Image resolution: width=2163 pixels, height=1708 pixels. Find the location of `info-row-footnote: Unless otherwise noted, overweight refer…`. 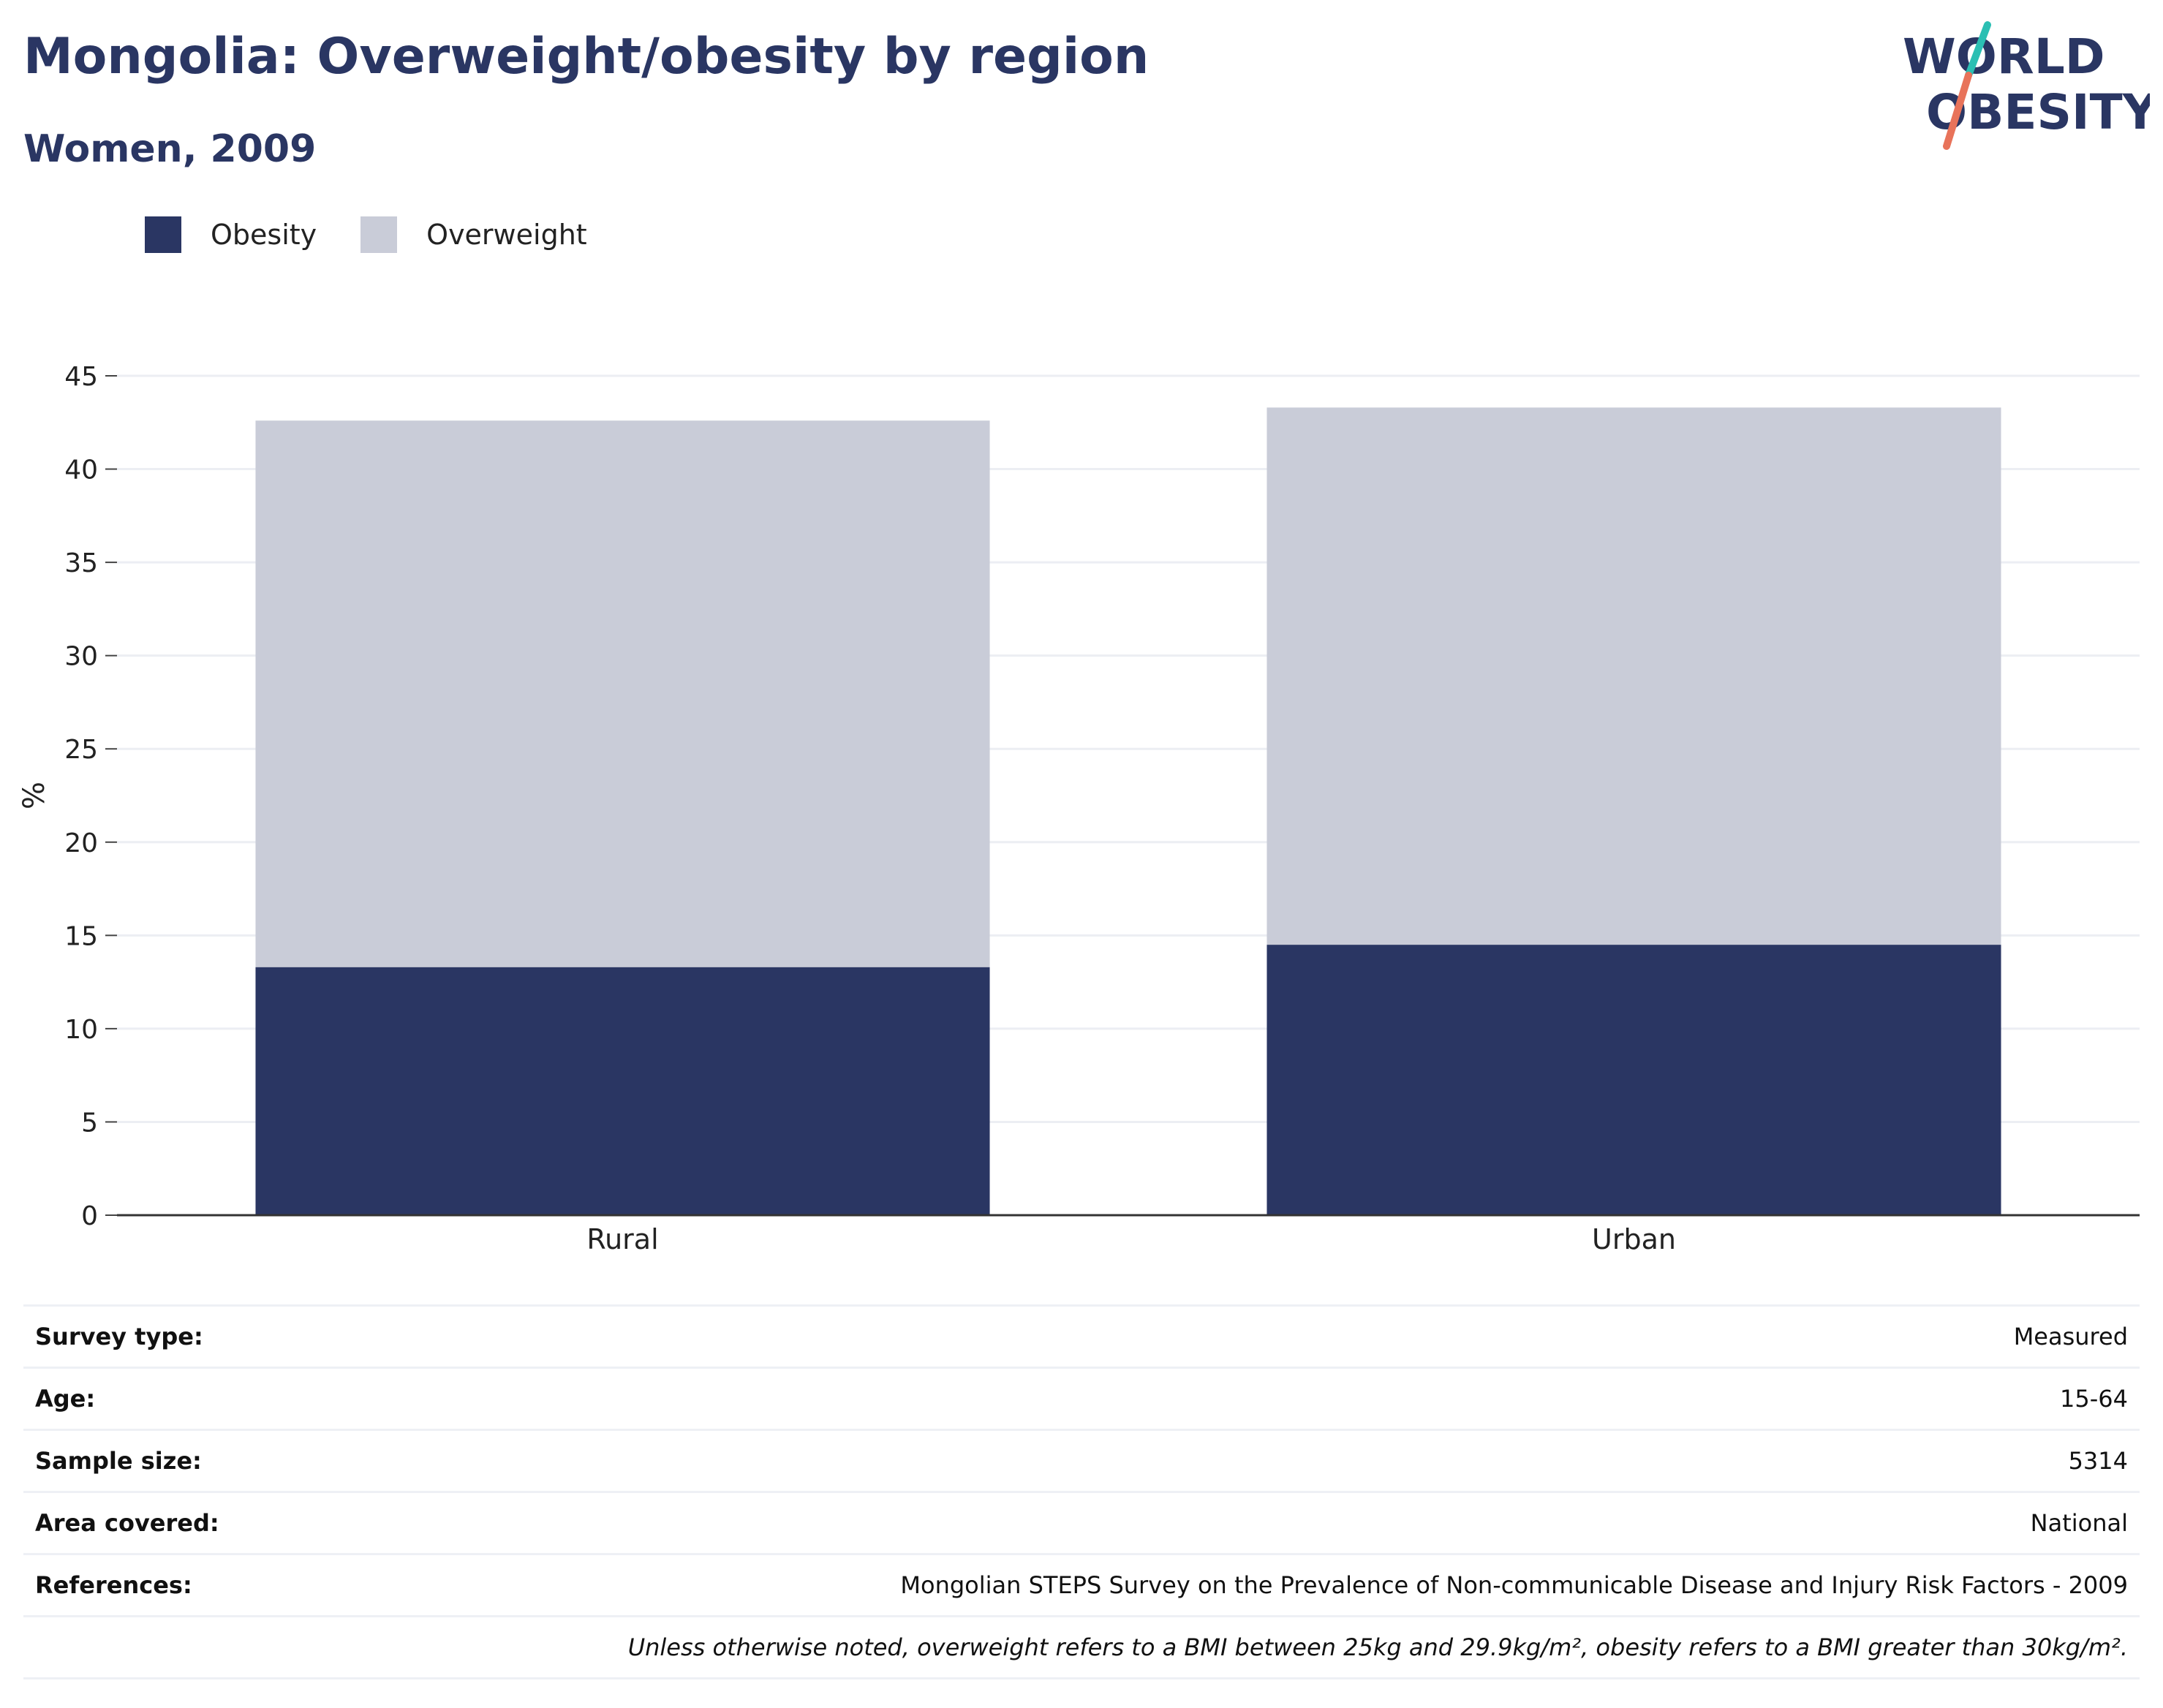

info-row-footnote: Unless otherwise noted, overweight refer… is located at coordinates (1081, 1647).